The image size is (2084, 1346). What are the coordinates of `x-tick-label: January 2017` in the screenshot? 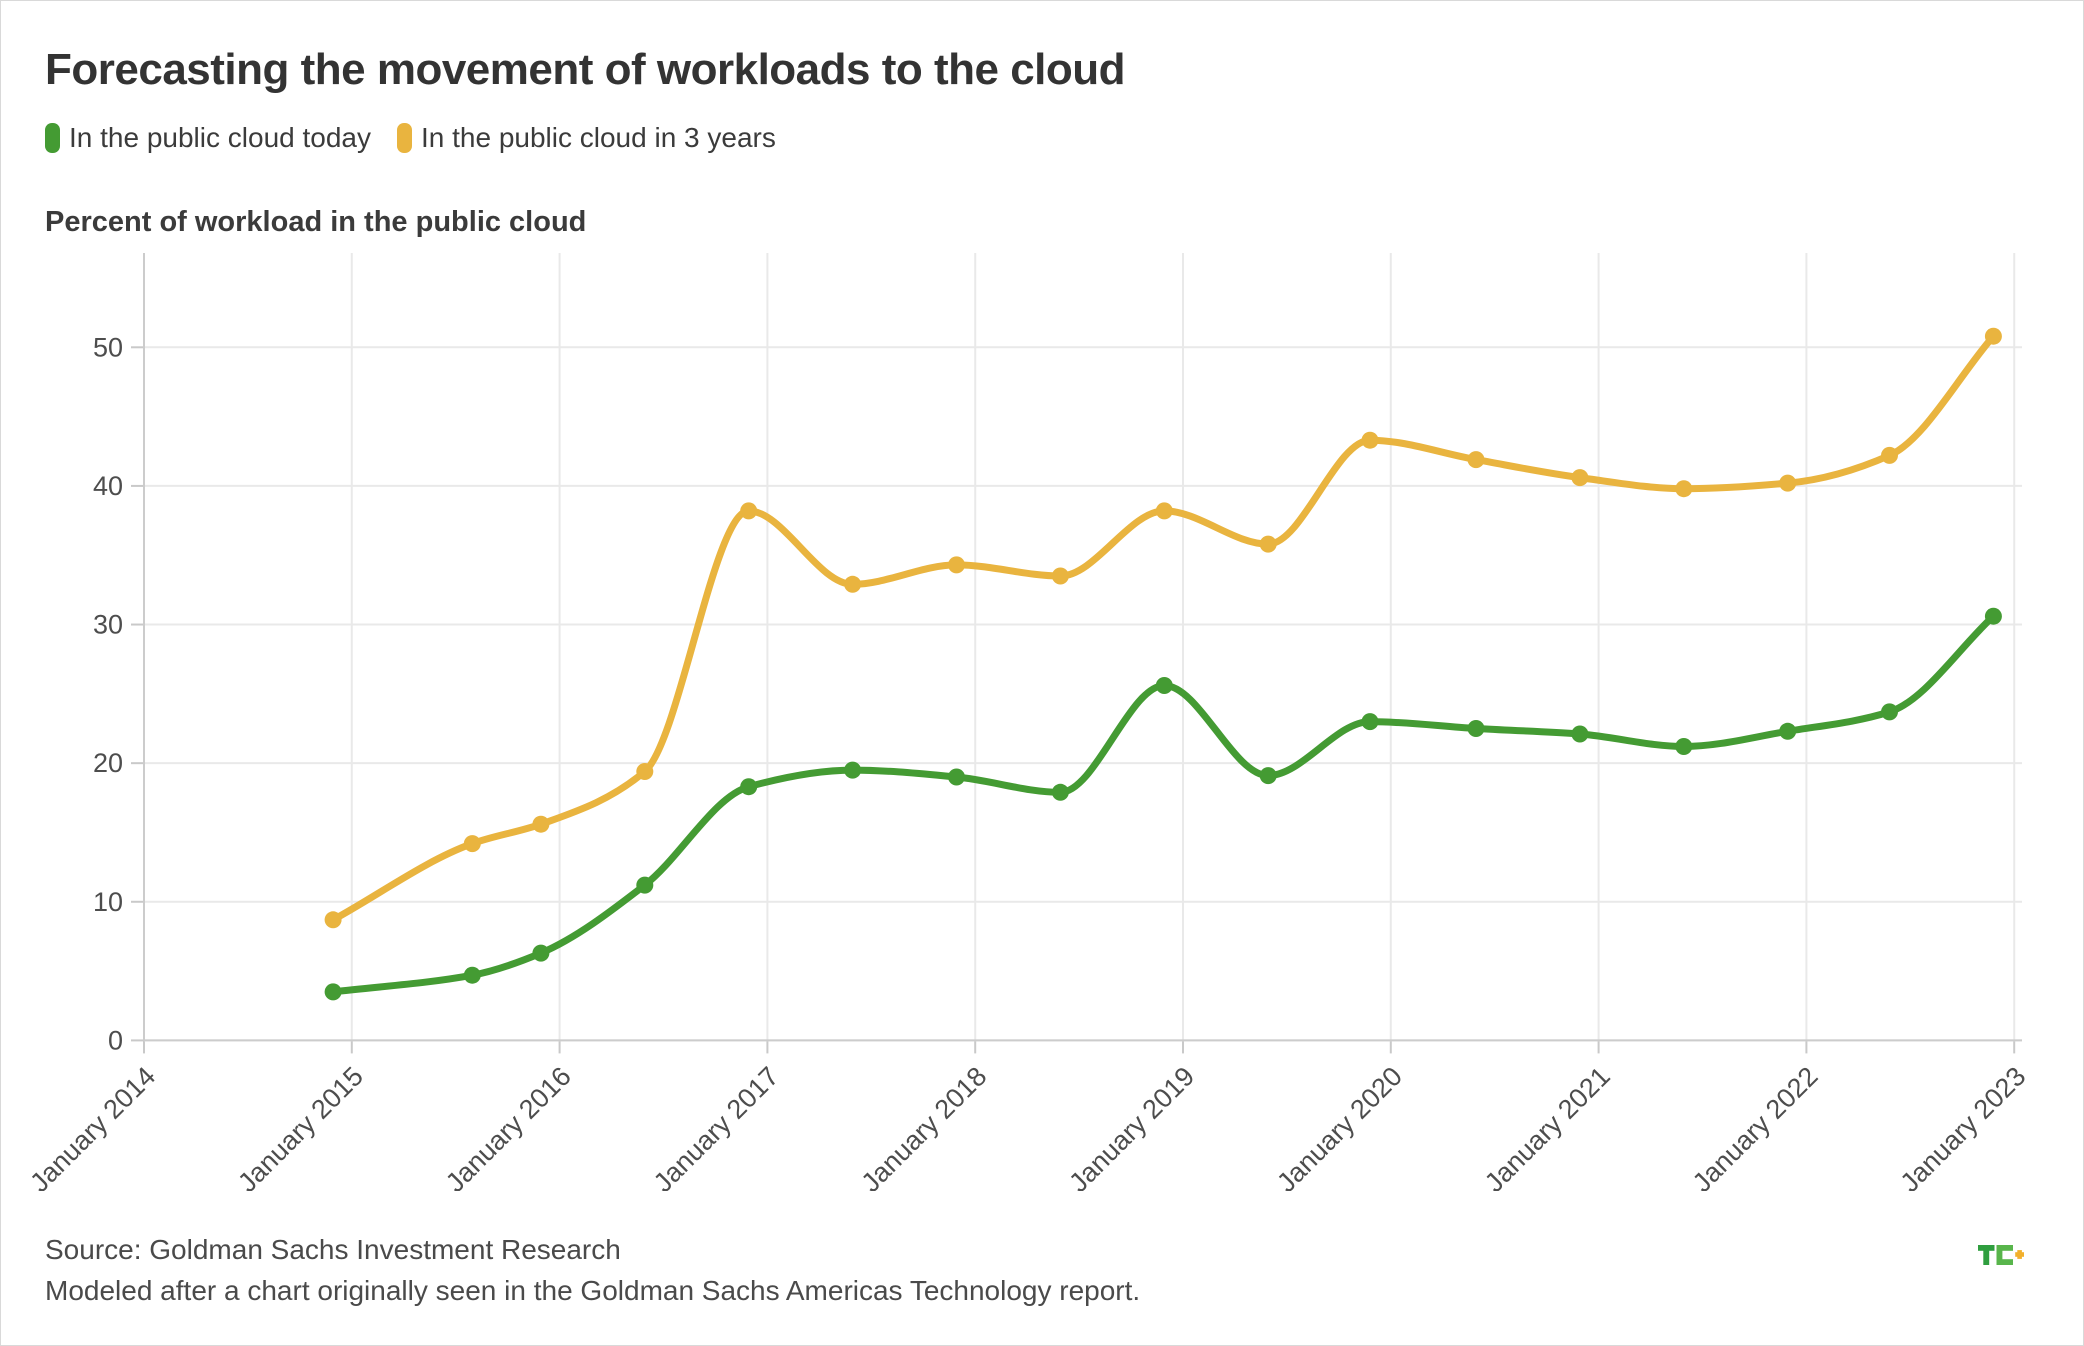 It's located at (716, 1126).